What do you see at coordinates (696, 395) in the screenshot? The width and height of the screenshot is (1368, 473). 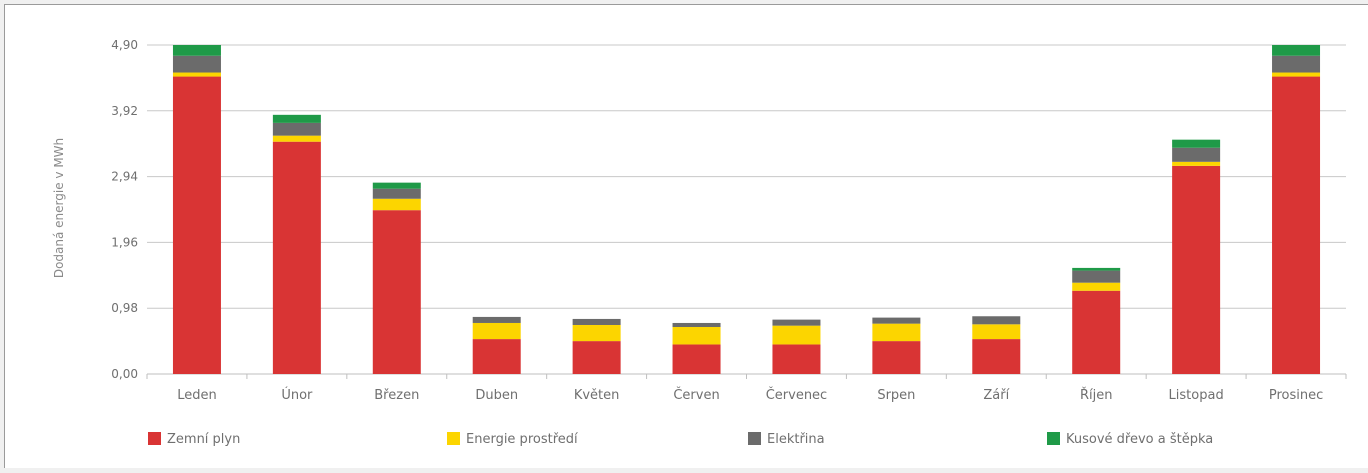 I see `x-tick-label: Červen` at bounding box center [696, 395].